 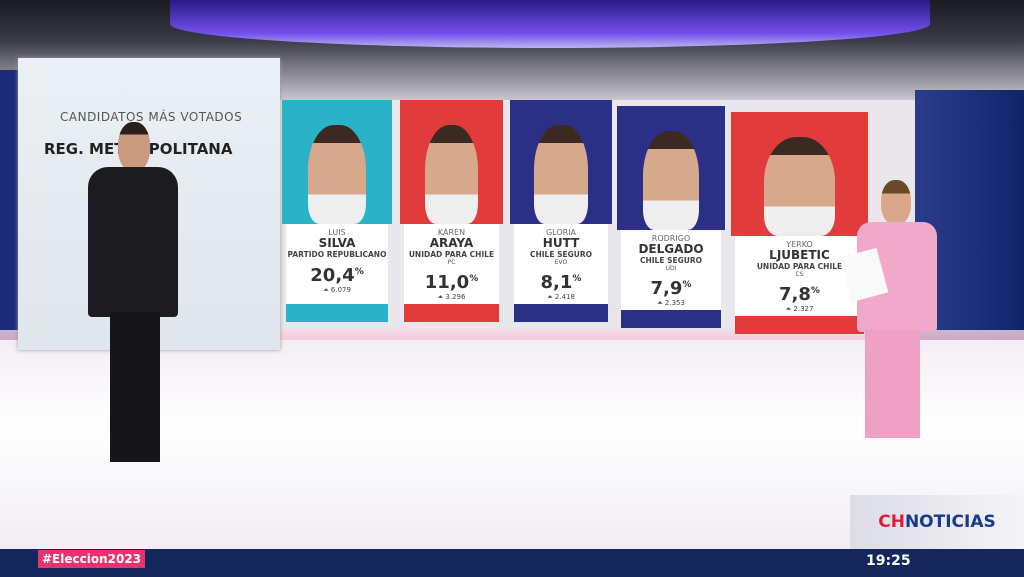 What do you see at coordinates (451, 232) in the screenshot?
I see `first-name: KAREN` at bounding box center [451, 232].